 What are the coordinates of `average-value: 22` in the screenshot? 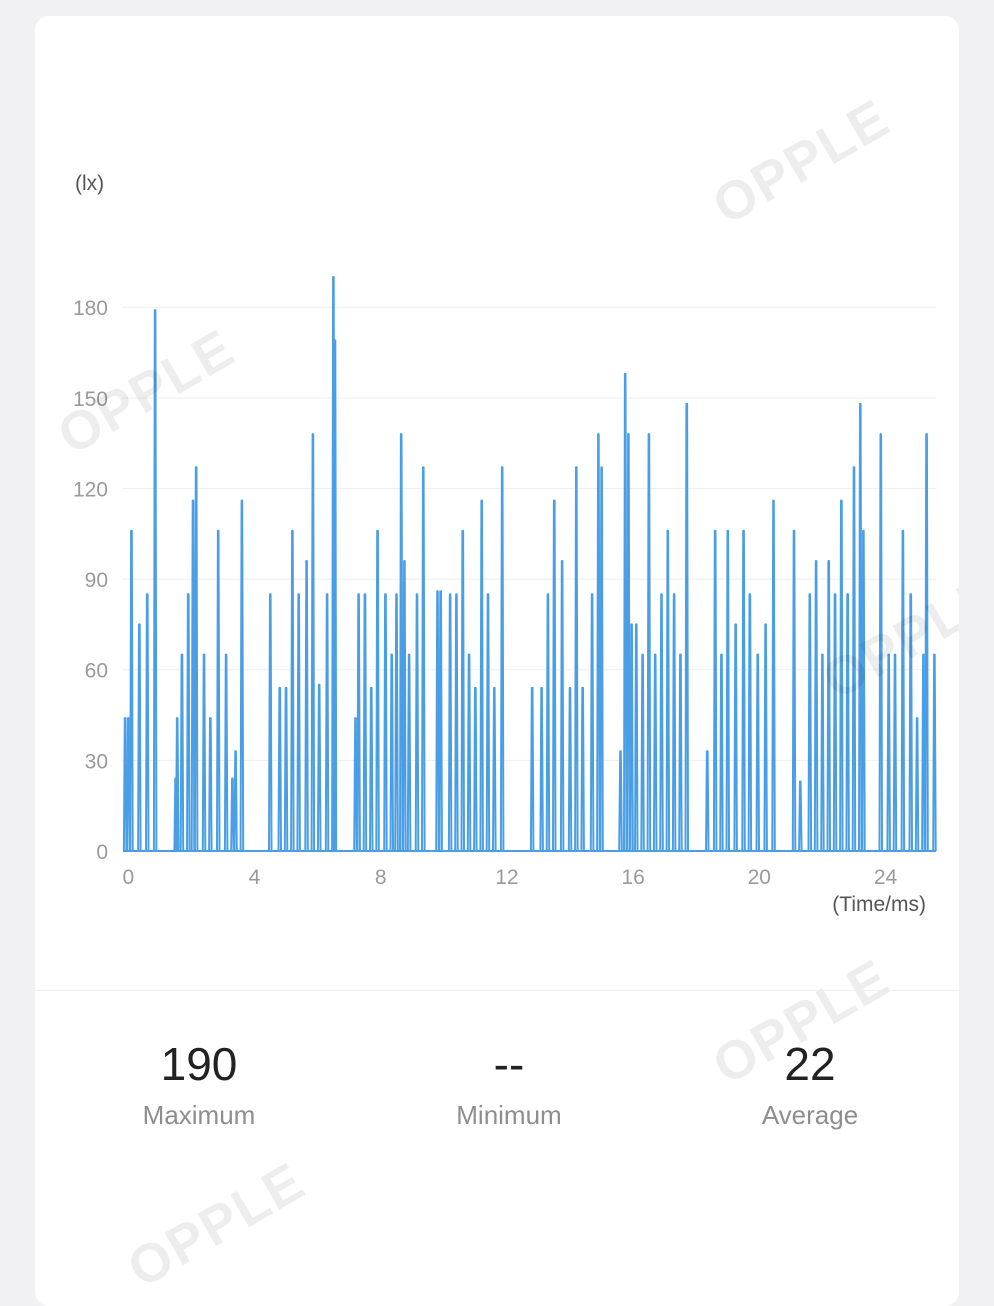 It's located at (810, 1064).